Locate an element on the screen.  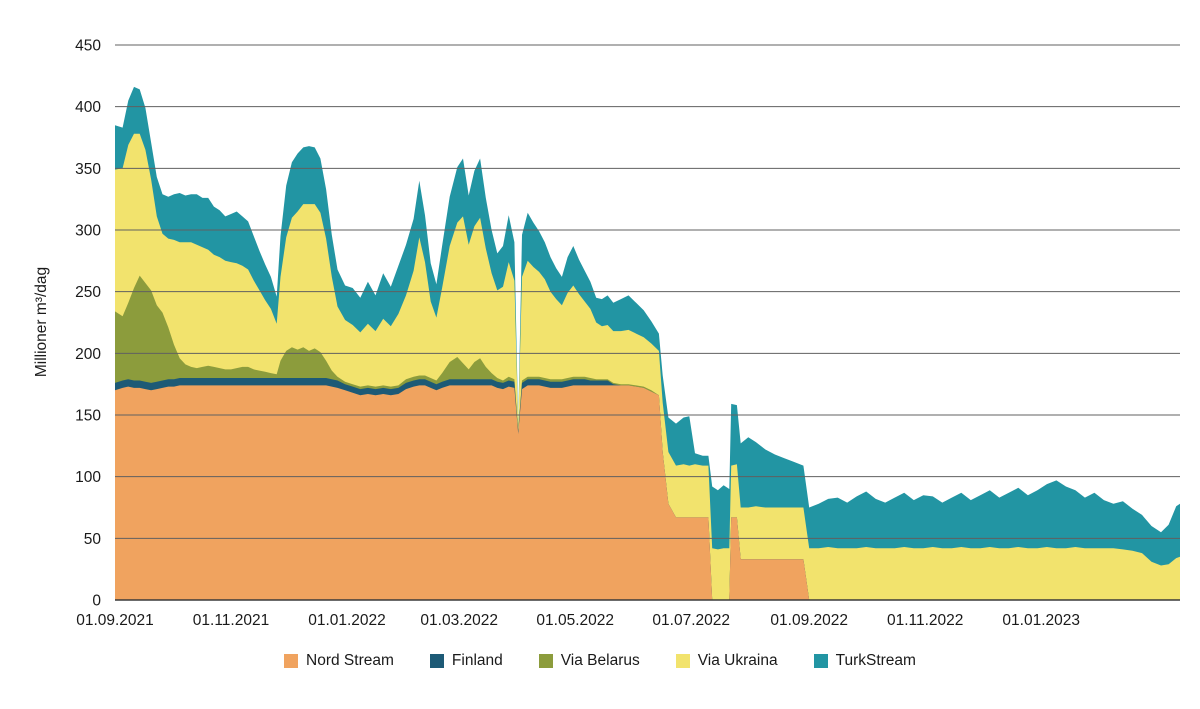
y-tick-label: 400 is located at coordinates (88, 107).